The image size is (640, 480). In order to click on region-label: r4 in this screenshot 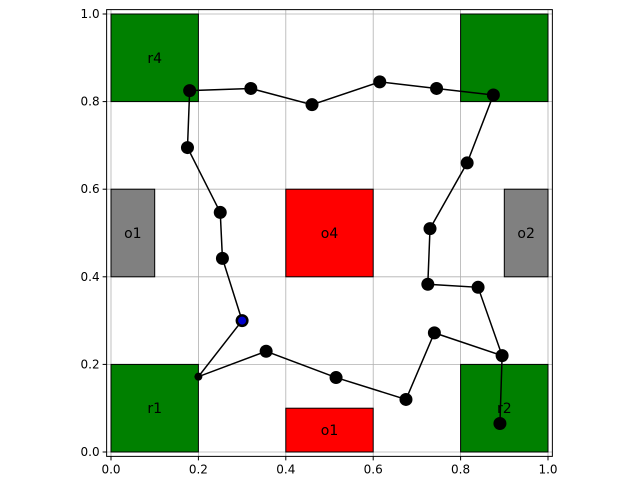, I will do `click(154, 59)`.